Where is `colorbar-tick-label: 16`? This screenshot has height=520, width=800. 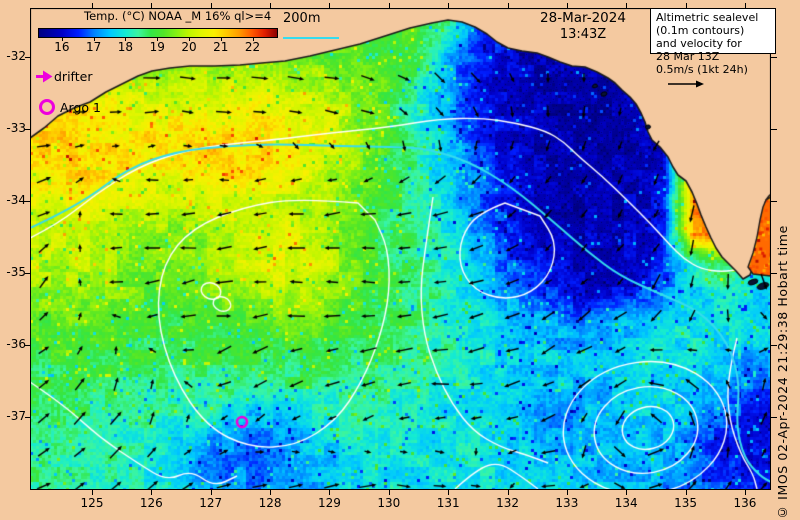 colorbar-tick-label: 16 is located at coordinates (62, 47).